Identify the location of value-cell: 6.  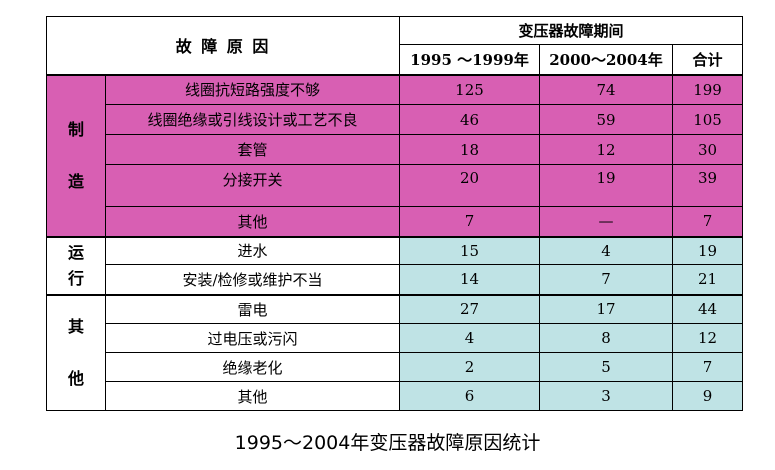
(469, 396).